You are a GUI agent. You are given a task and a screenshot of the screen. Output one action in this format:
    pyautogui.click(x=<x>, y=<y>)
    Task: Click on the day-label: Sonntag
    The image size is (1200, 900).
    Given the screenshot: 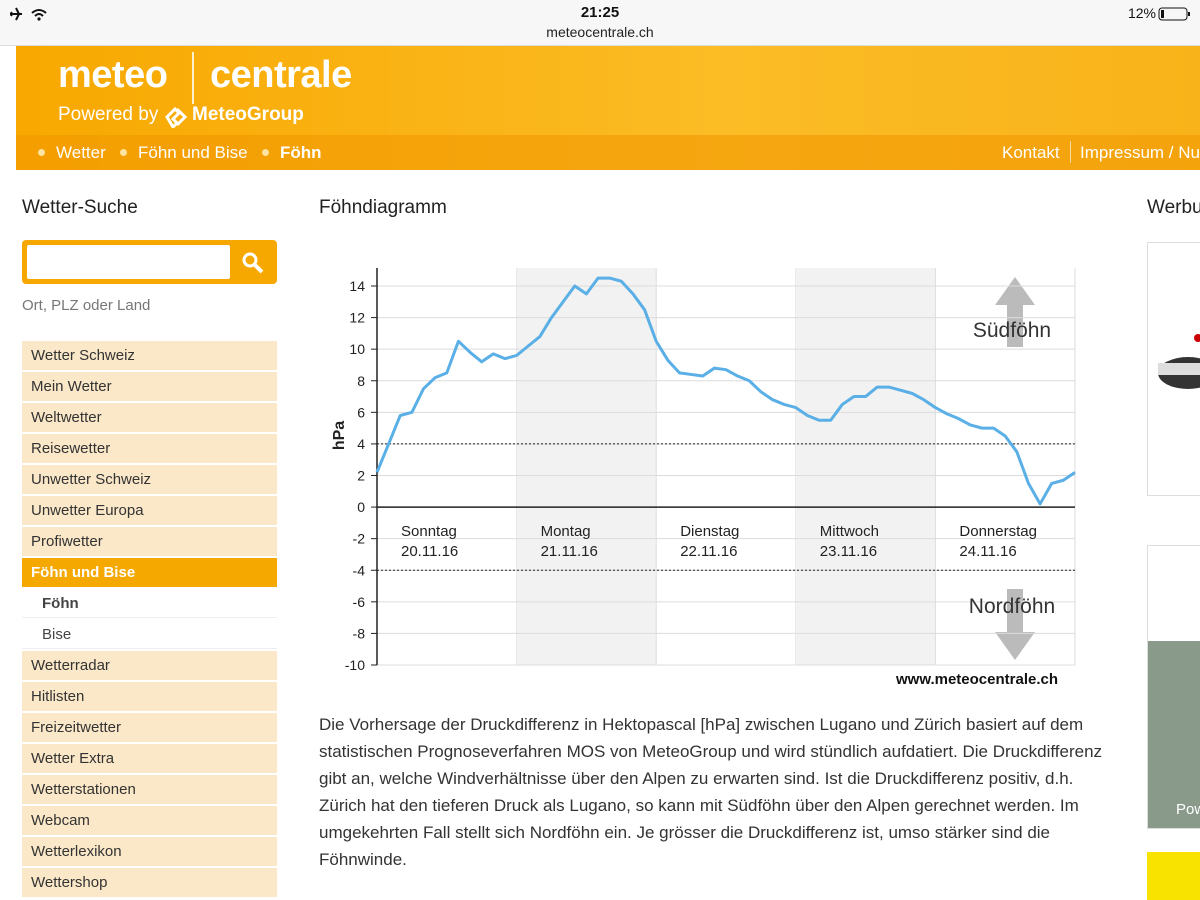 What is the action you would take?
    pyautogui.click(x=429, y=531)
    